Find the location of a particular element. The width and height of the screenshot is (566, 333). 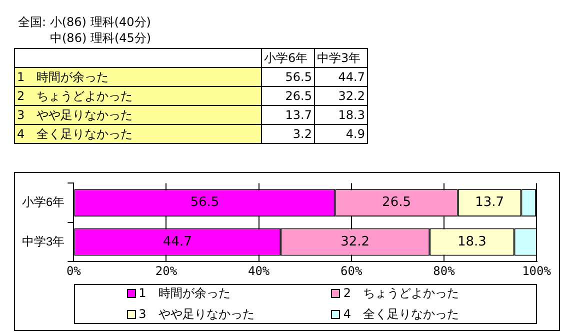

text: 2 ちょうどよかった is located at coordinates (138, 96).